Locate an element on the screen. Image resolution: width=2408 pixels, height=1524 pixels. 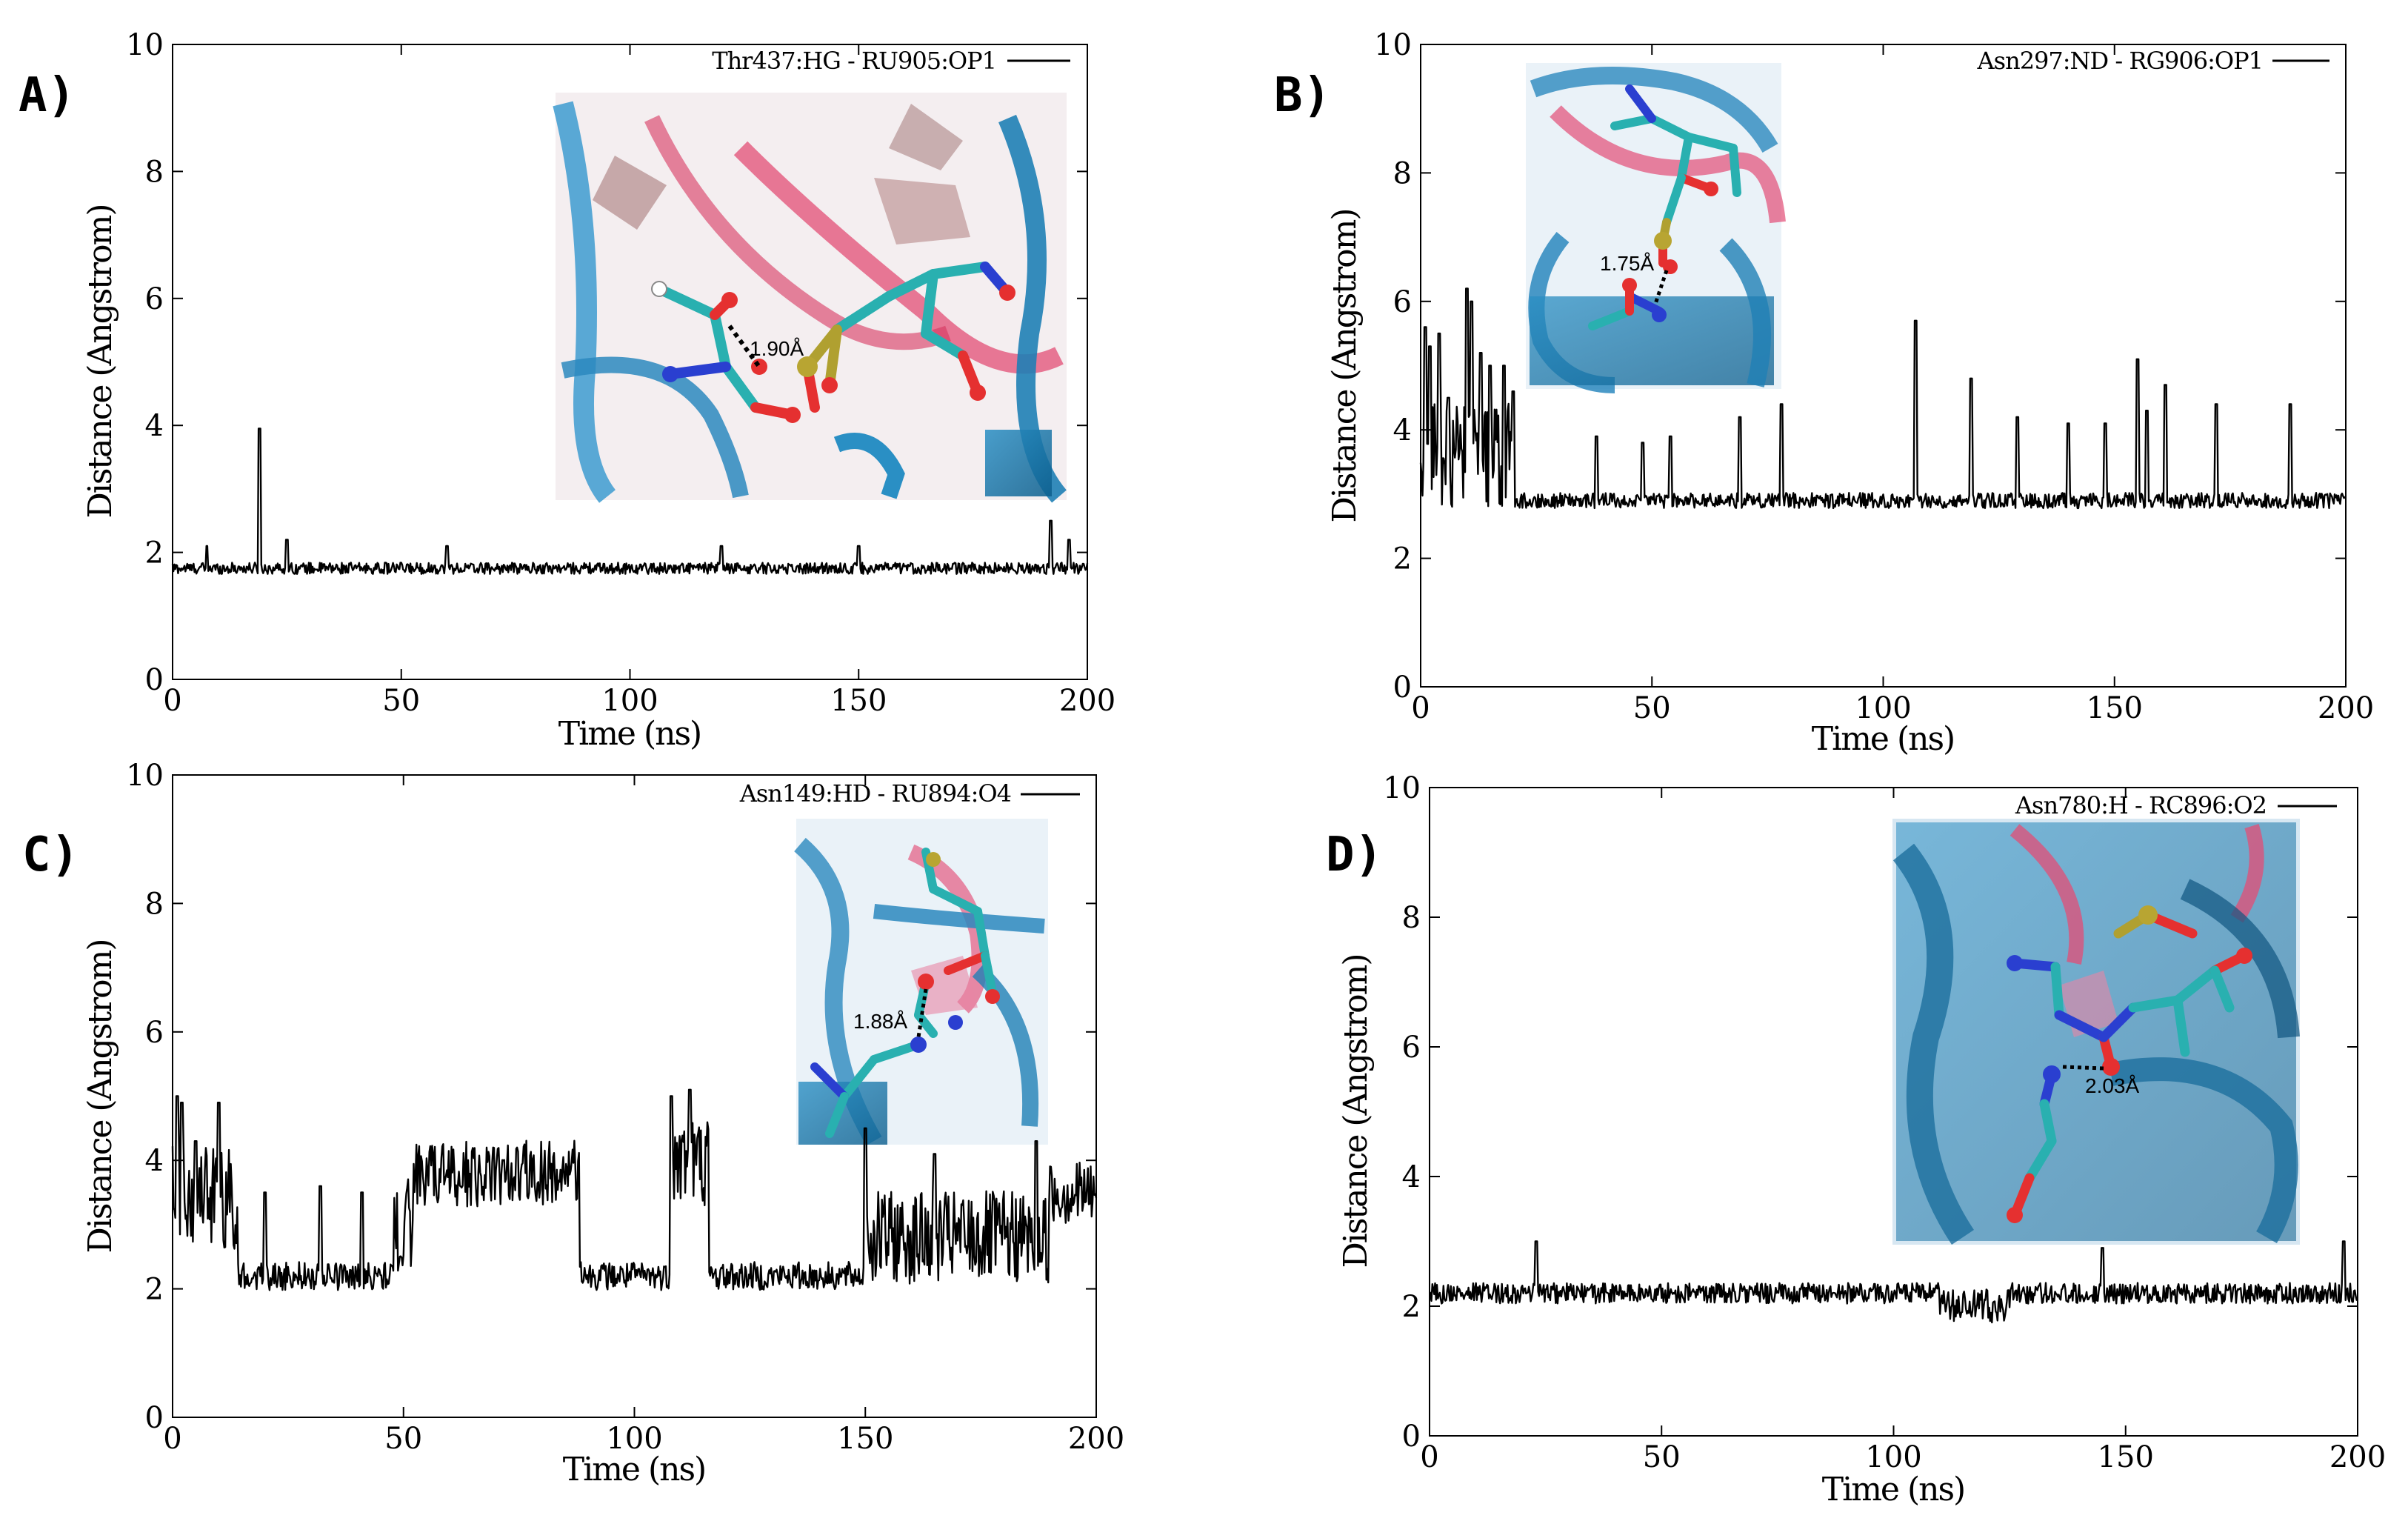
molecular-inset: 1.88Å is located at coordinates (921, 982).